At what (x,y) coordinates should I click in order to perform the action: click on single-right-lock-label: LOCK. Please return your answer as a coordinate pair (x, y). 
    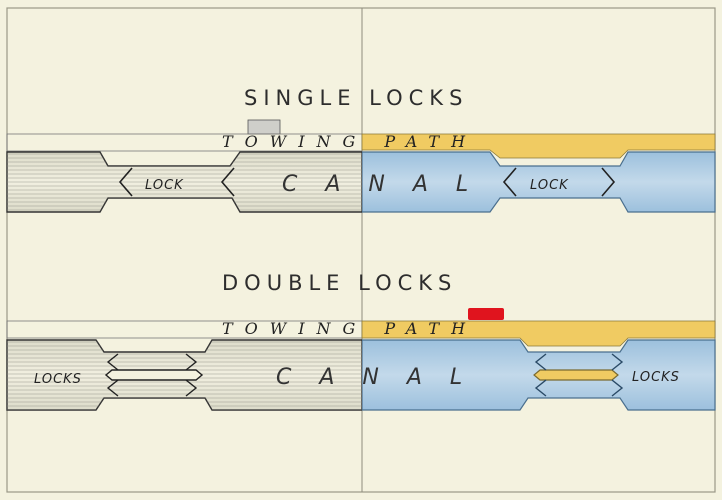
    Looking at the image, I should click on (549, 185).